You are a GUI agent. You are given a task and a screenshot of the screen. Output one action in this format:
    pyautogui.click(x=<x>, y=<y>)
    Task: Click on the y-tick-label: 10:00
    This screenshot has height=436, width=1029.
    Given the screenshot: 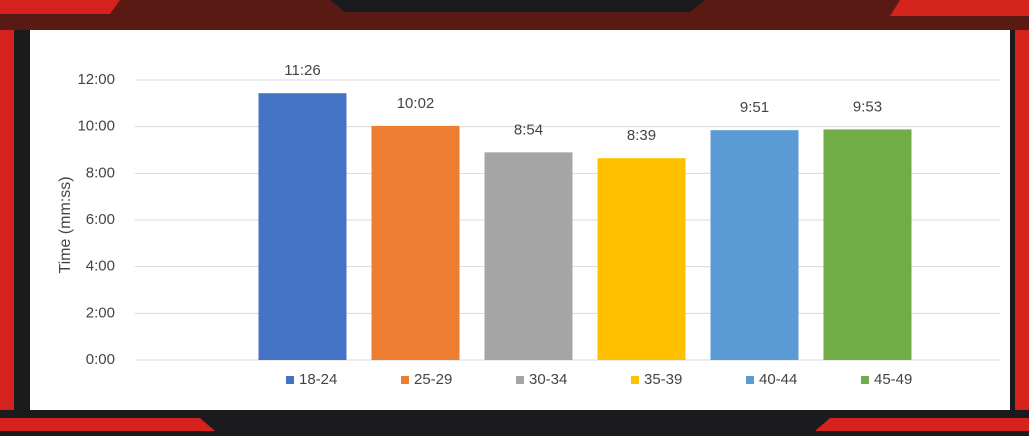 What is the action you would take?
    pyautogui.click(x=96, y=126)
    